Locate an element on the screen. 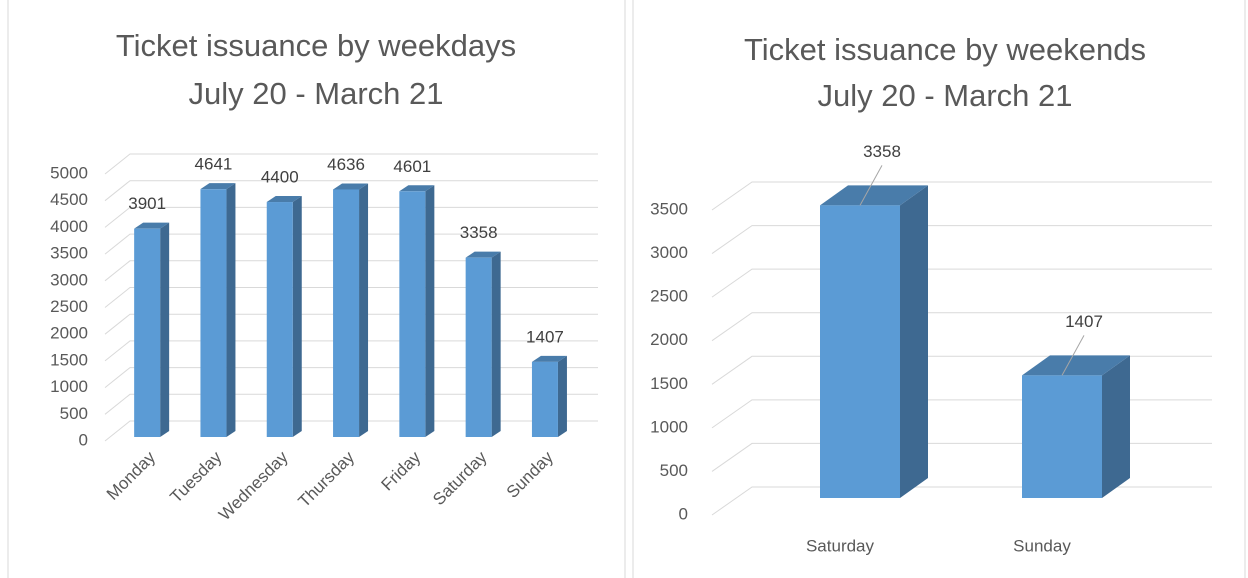 This screenshot has height=578, width=1248. x-tick-label: Thursday is located at coordinates (326, 479).